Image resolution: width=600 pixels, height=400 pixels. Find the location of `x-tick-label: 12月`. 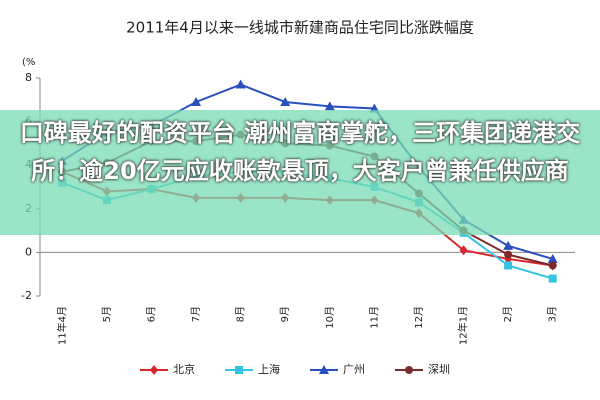

x-tick-label: 12月 is located at coordinates (419, 317).